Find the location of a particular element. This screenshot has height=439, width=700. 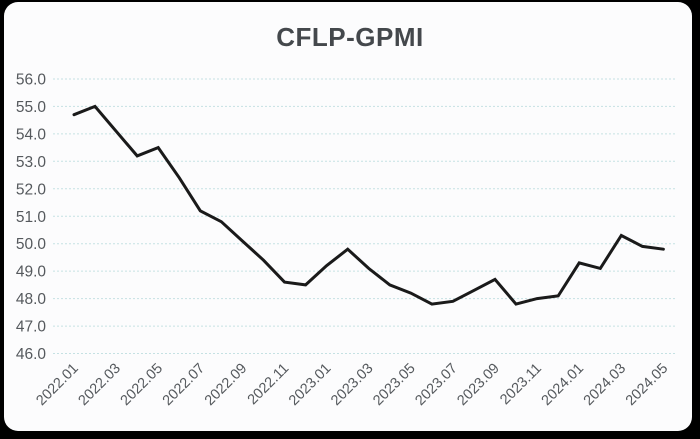

x-tick-label: 2022.11 is located at coordinates (269, 385).